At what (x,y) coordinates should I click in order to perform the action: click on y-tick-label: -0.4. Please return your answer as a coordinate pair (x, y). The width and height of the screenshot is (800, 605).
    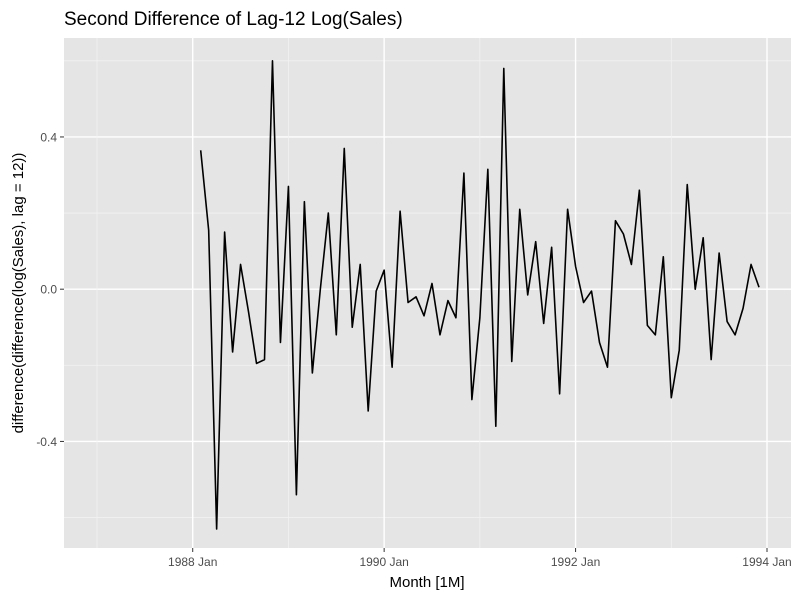
    Looking at the image, I should click on (46, 442).